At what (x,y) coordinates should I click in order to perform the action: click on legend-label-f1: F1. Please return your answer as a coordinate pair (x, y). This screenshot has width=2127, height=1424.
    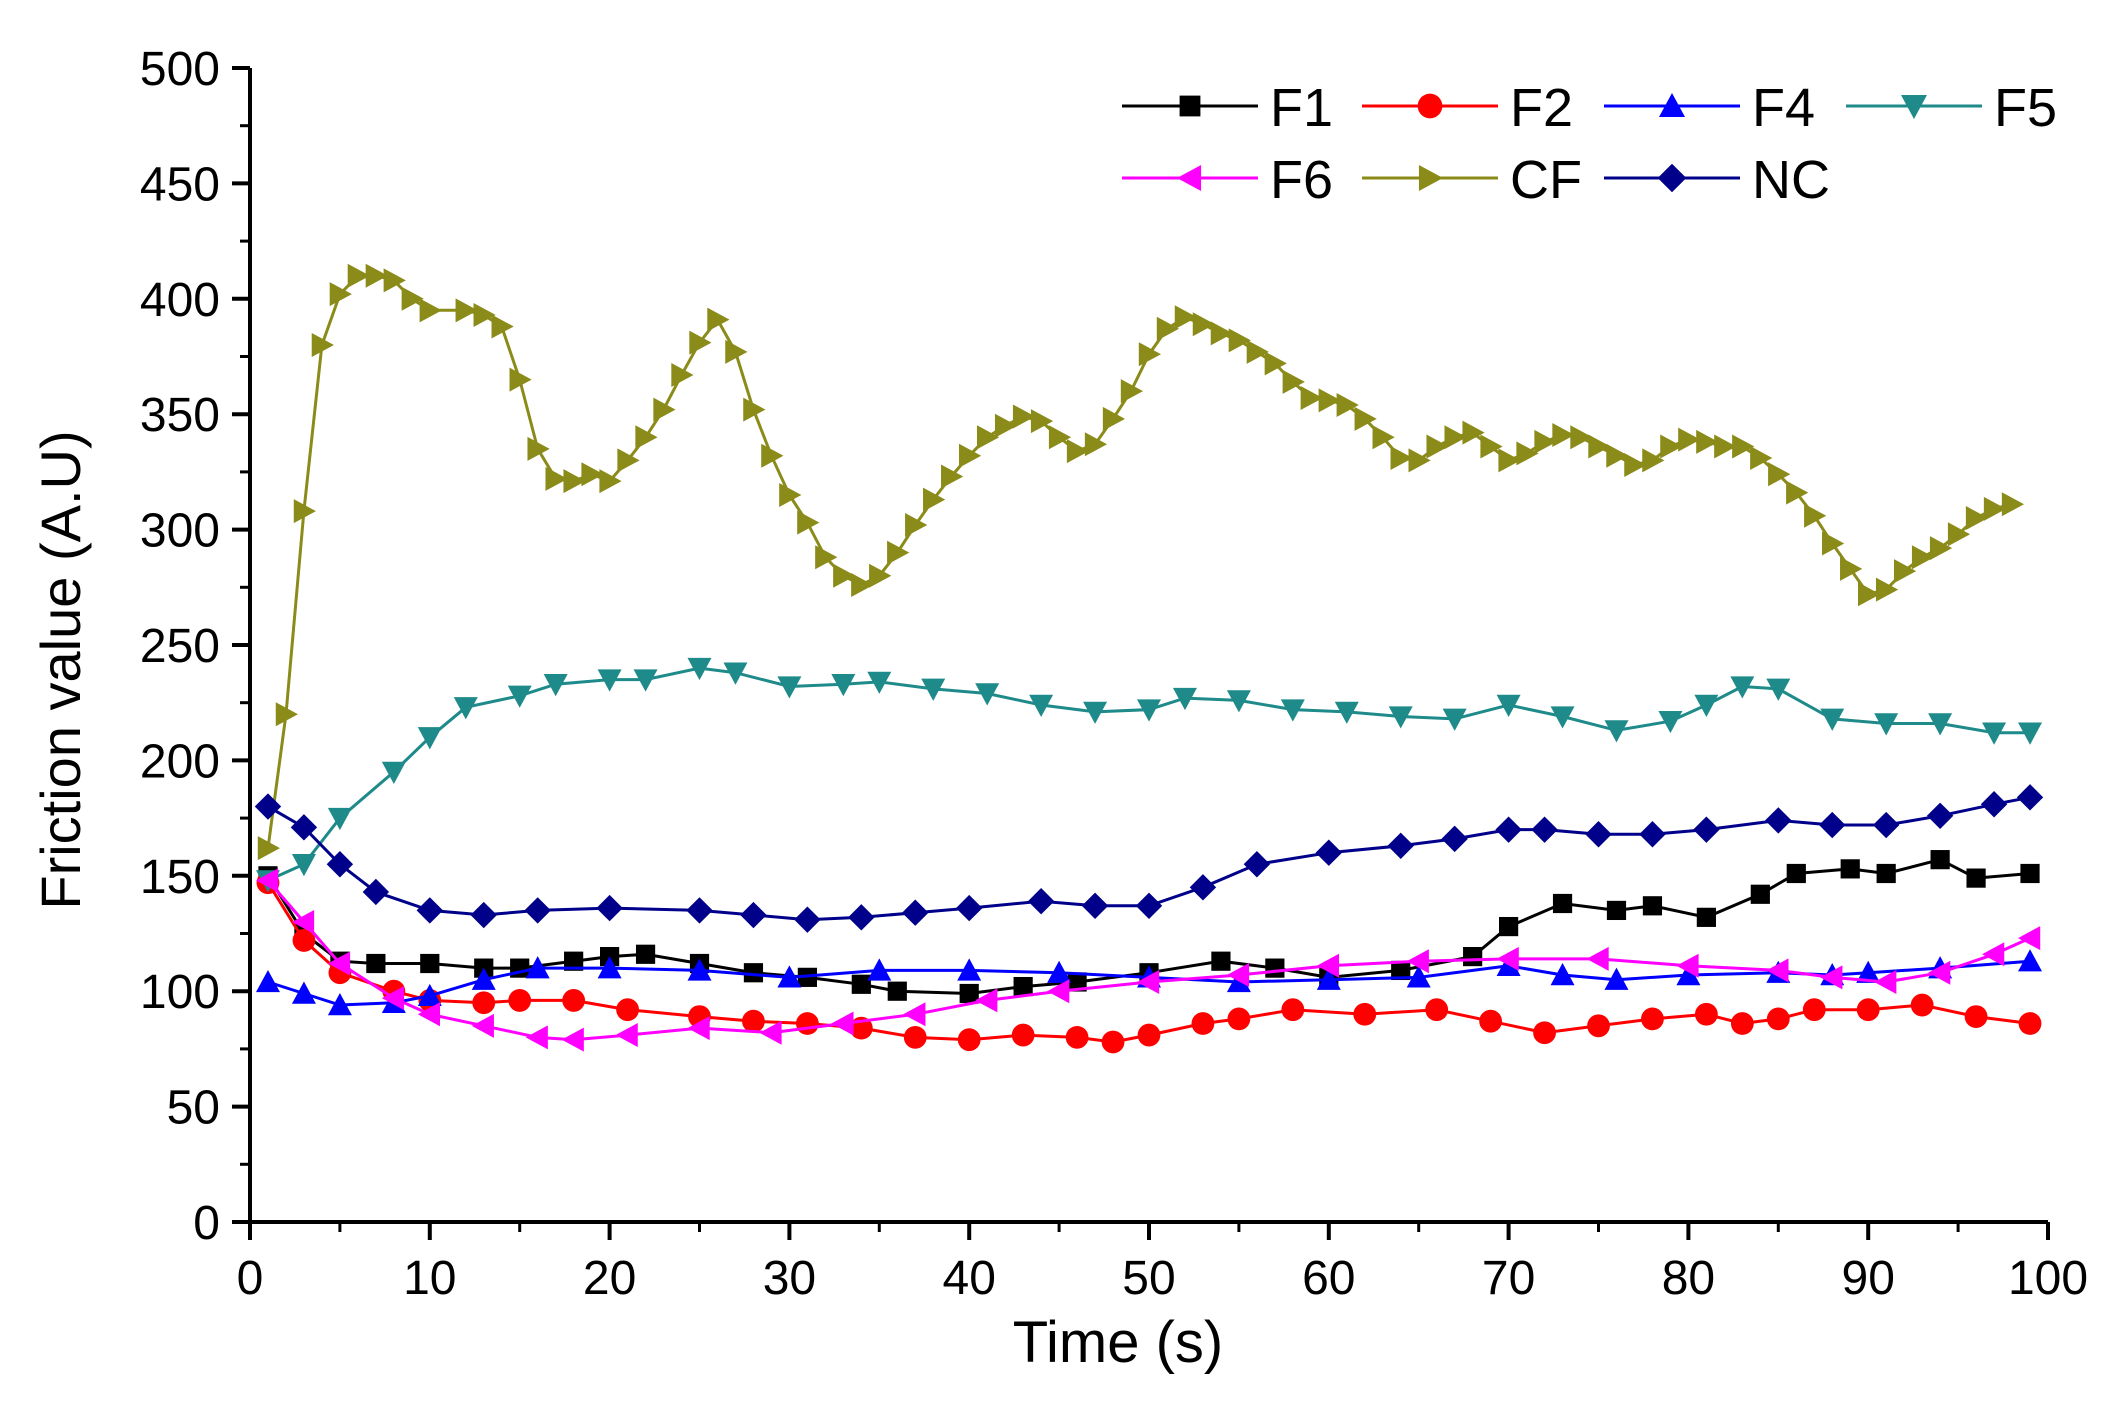
    Looking at the image, I should click on (1301, 108).